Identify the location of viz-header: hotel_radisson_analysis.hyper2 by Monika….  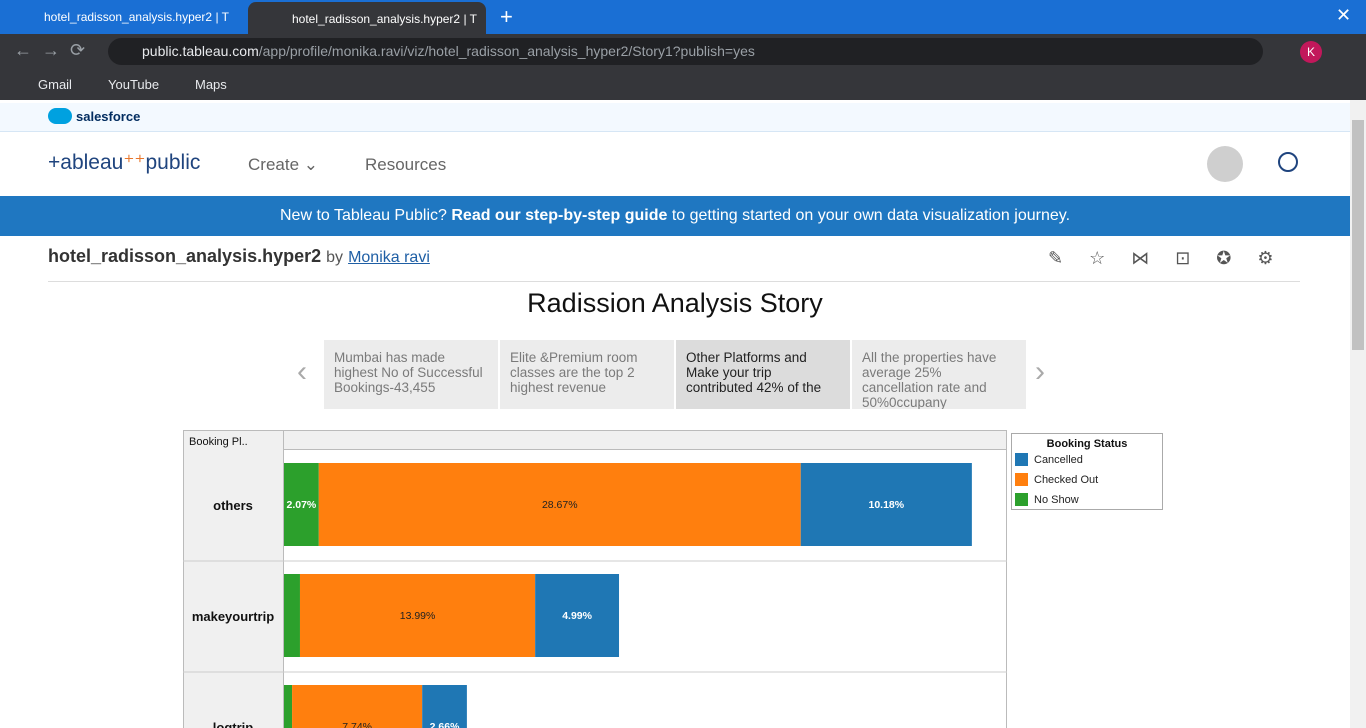
(239, 256).